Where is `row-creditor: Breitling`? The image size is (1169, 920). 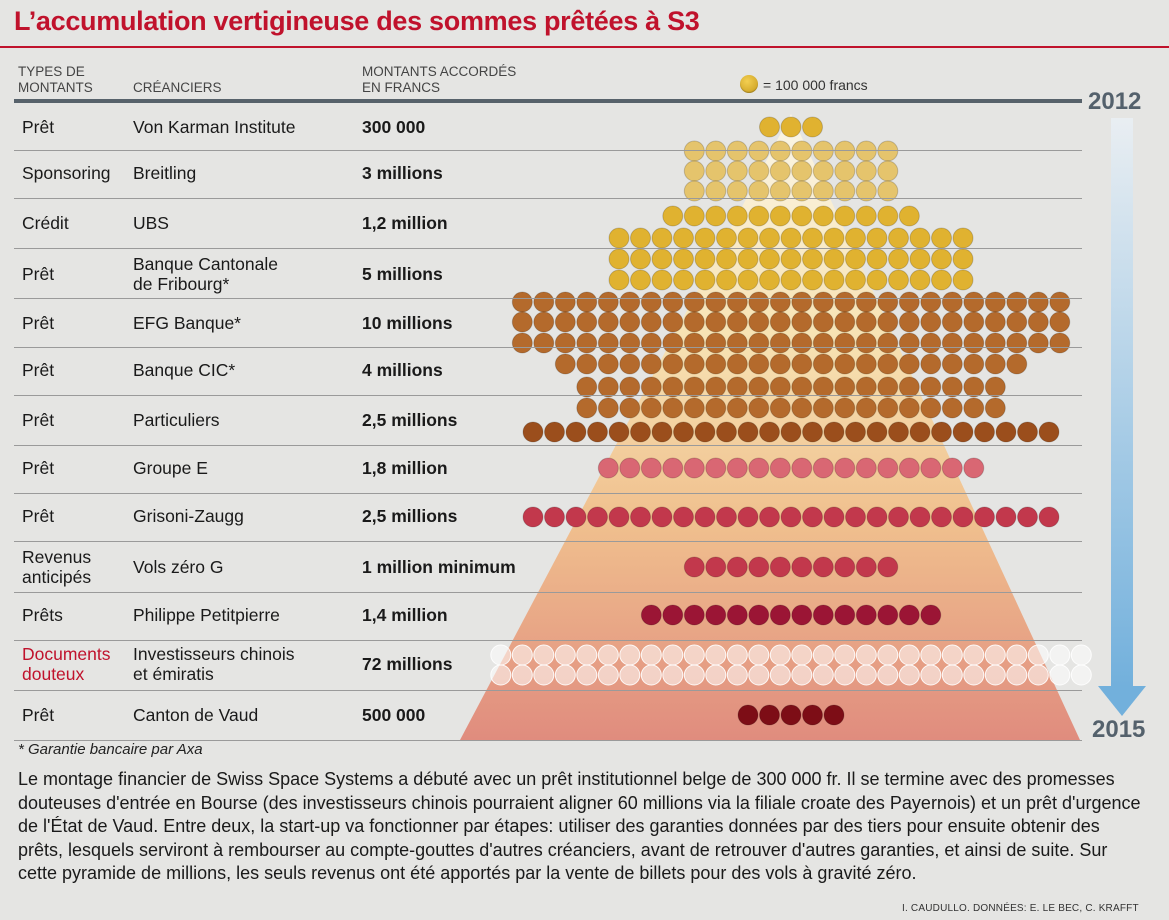
row-creditor: Breitling is located at coordinates (165, 173).